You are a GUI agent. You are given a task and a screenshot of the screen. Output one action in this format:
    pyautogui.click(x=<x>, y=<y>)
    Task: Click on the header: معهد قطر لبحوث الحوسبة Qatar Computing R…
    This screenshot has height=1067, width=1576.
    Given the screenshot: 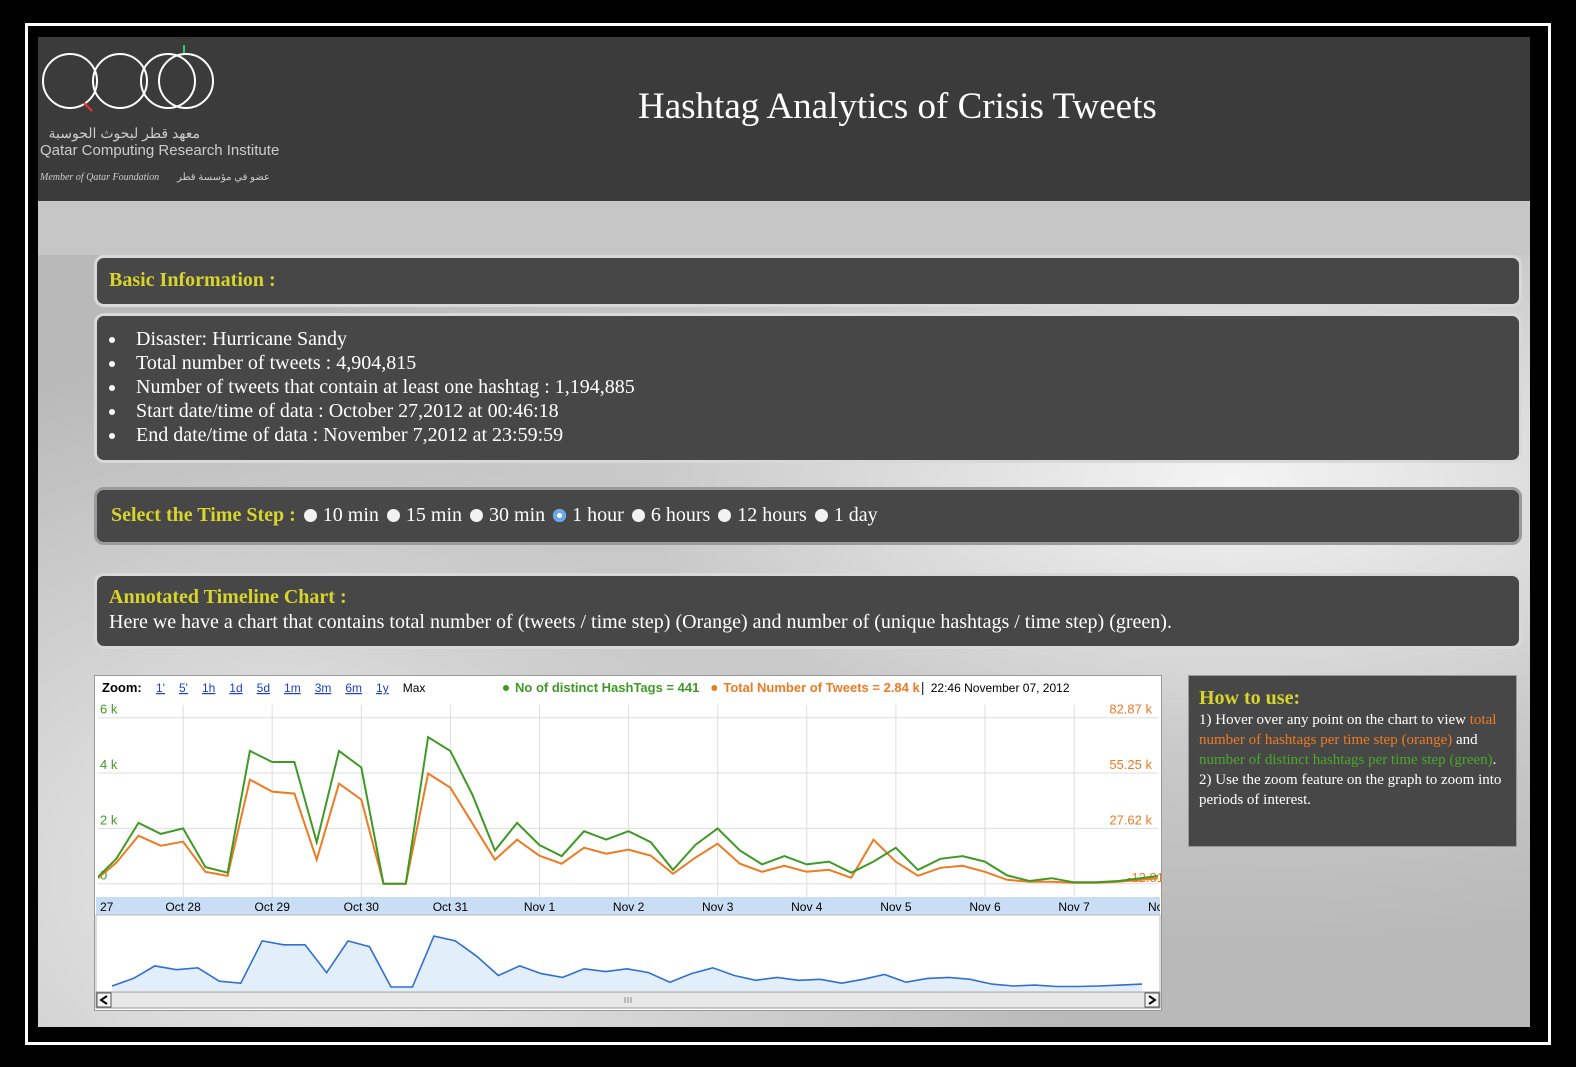 What is the action you would take?
    pyautogui.click(x=784, y=119)
    